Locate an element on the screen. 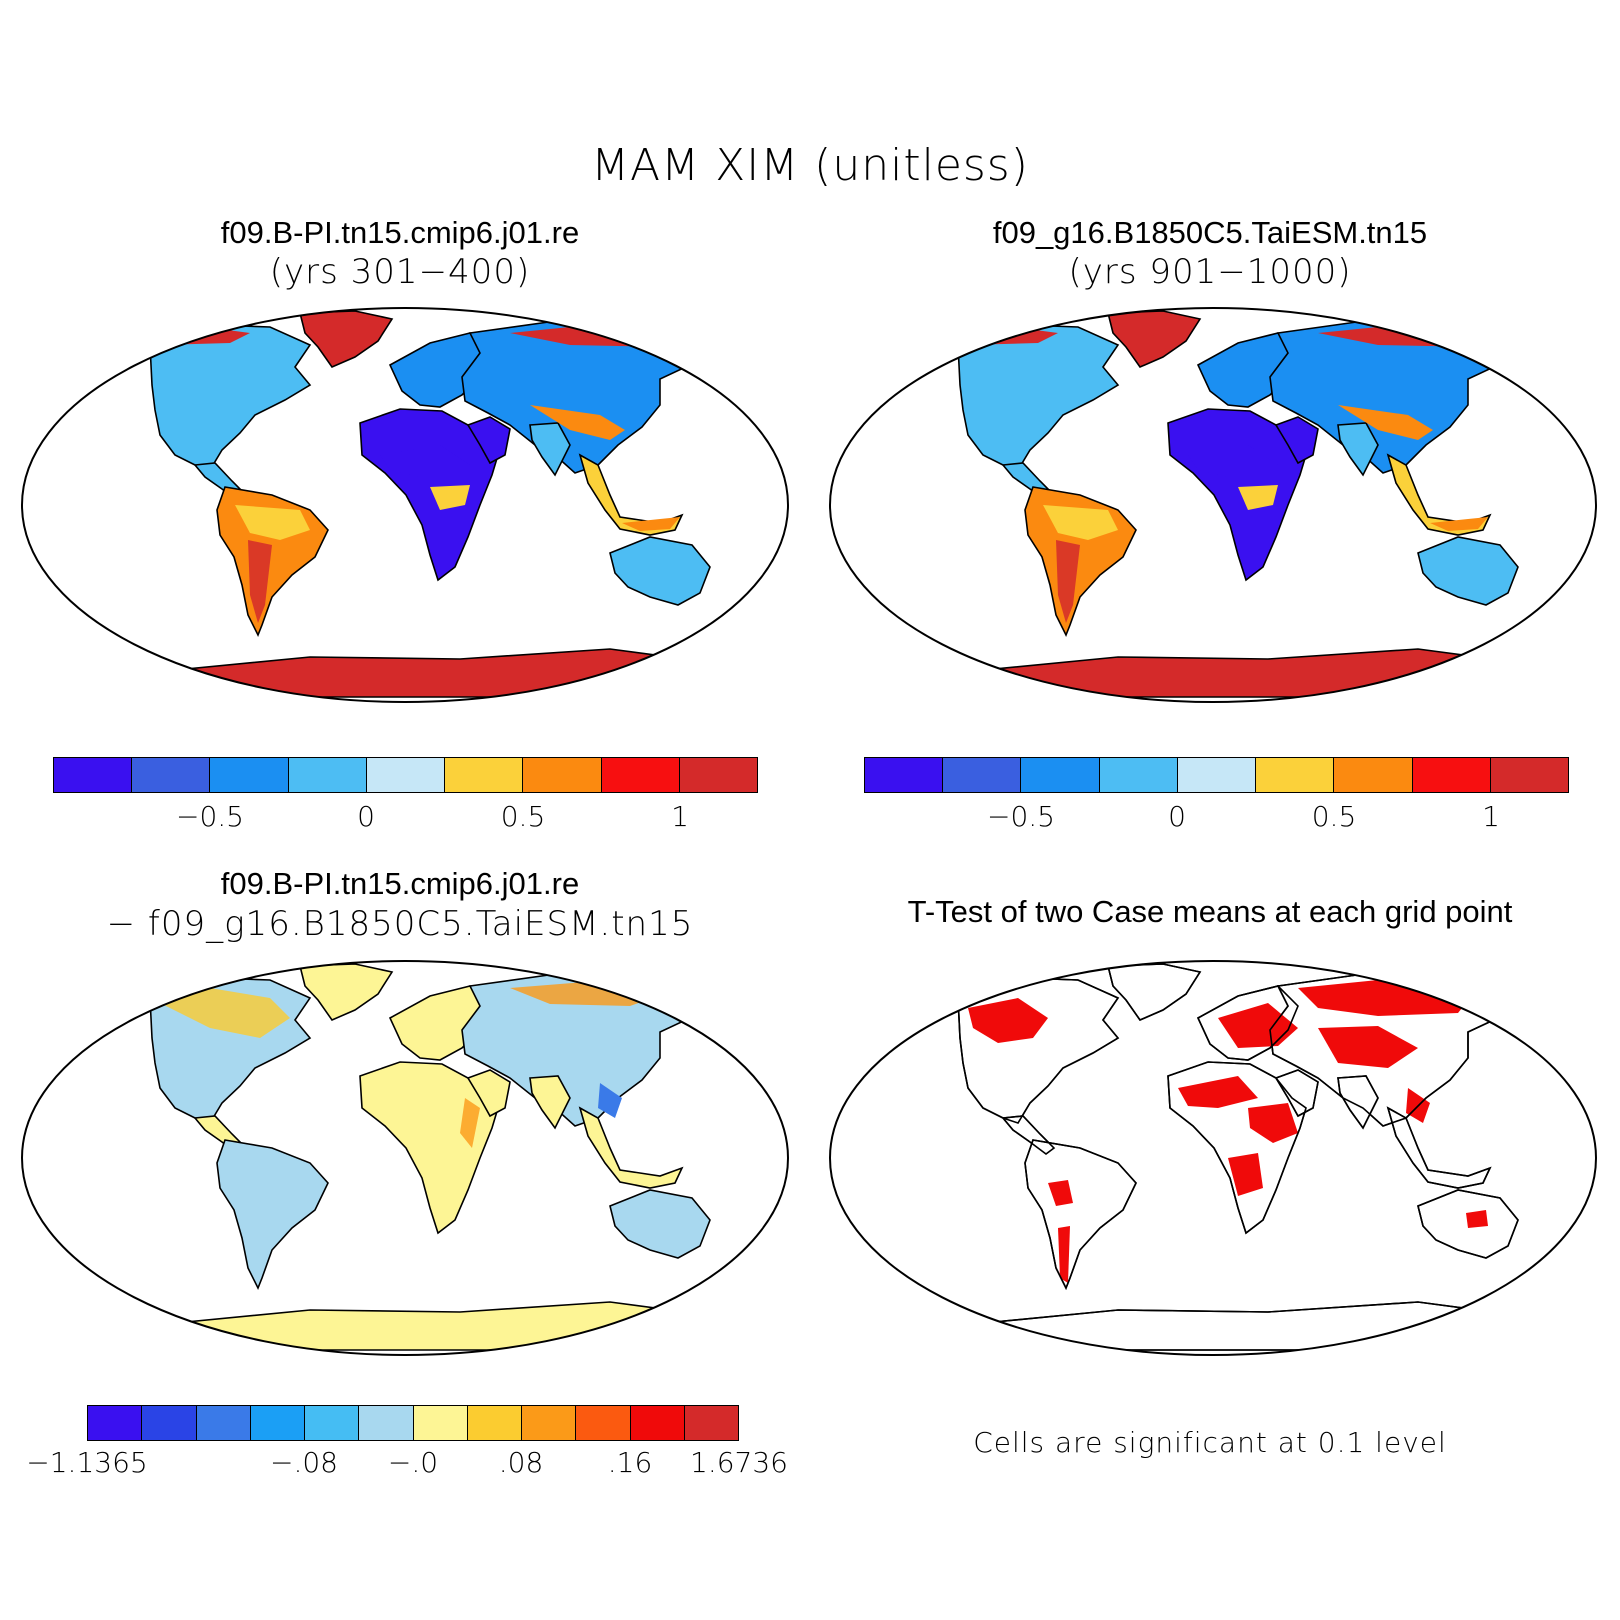  cbar-tl-label-3: 0.5 is located at coordinates (523, 816).